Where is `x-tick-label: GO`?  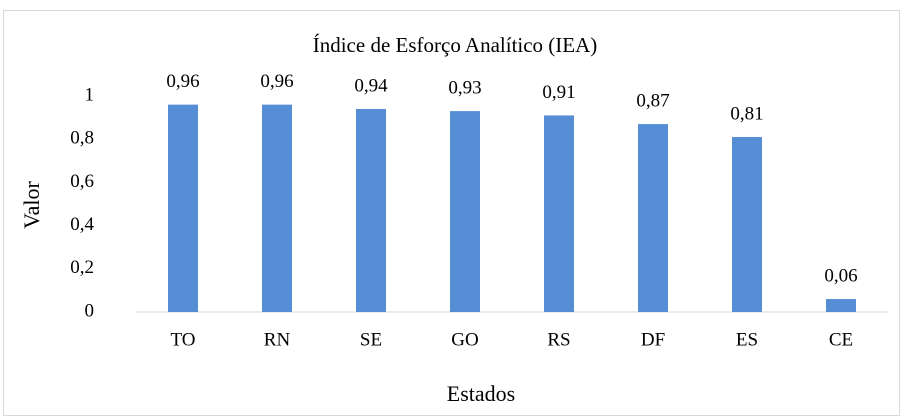
x-tick-label: GO is located at coordinates (464, 339).